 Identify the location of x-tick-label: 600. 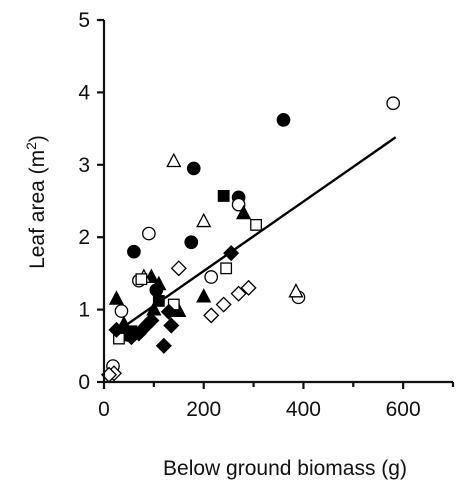
(403, 409).